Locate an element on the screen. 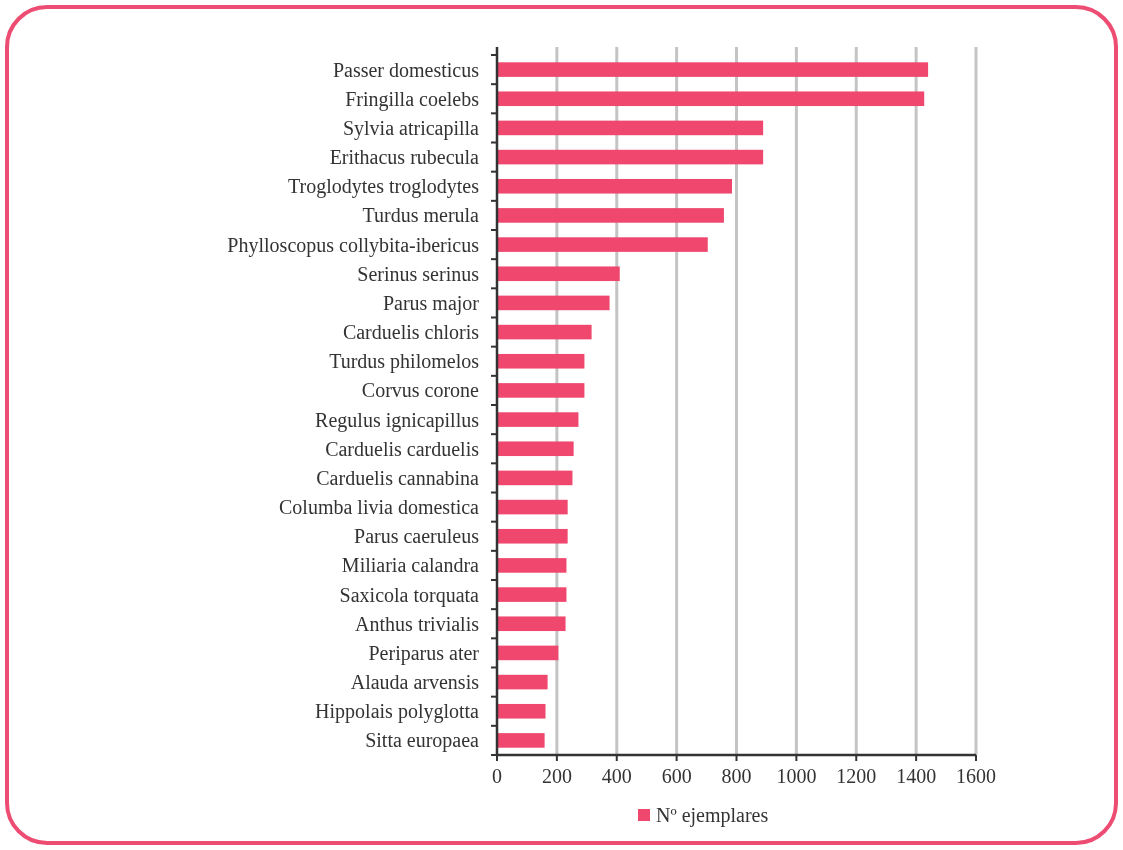 This screenshot has height=850, width=1123. y-tick-label: Columba livia domestica is located at coordinates (379, 507).